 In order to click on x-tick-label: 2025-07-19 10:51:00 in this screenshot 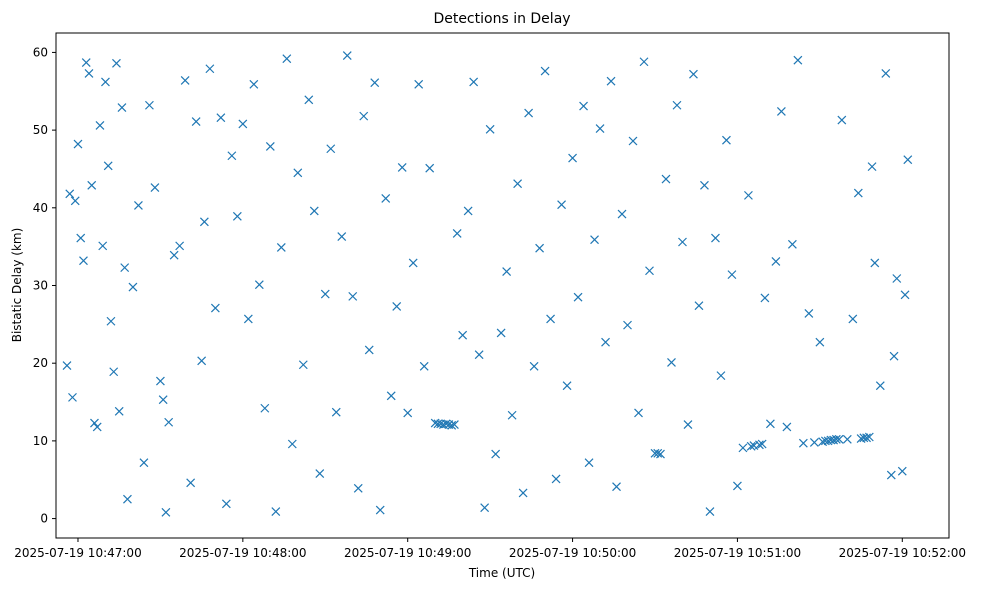, I will do `click(737, 553)`.